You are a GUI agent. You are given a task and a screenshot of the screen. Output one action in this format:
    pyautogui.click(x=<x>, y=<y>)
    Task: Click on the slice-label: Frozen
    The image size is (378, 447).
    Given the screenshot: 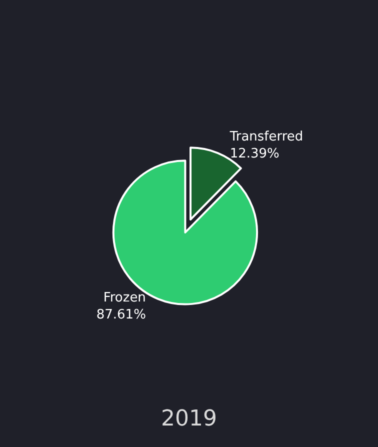 What is the action you would take?
    pyautogui.click(x=124, y=298)
    